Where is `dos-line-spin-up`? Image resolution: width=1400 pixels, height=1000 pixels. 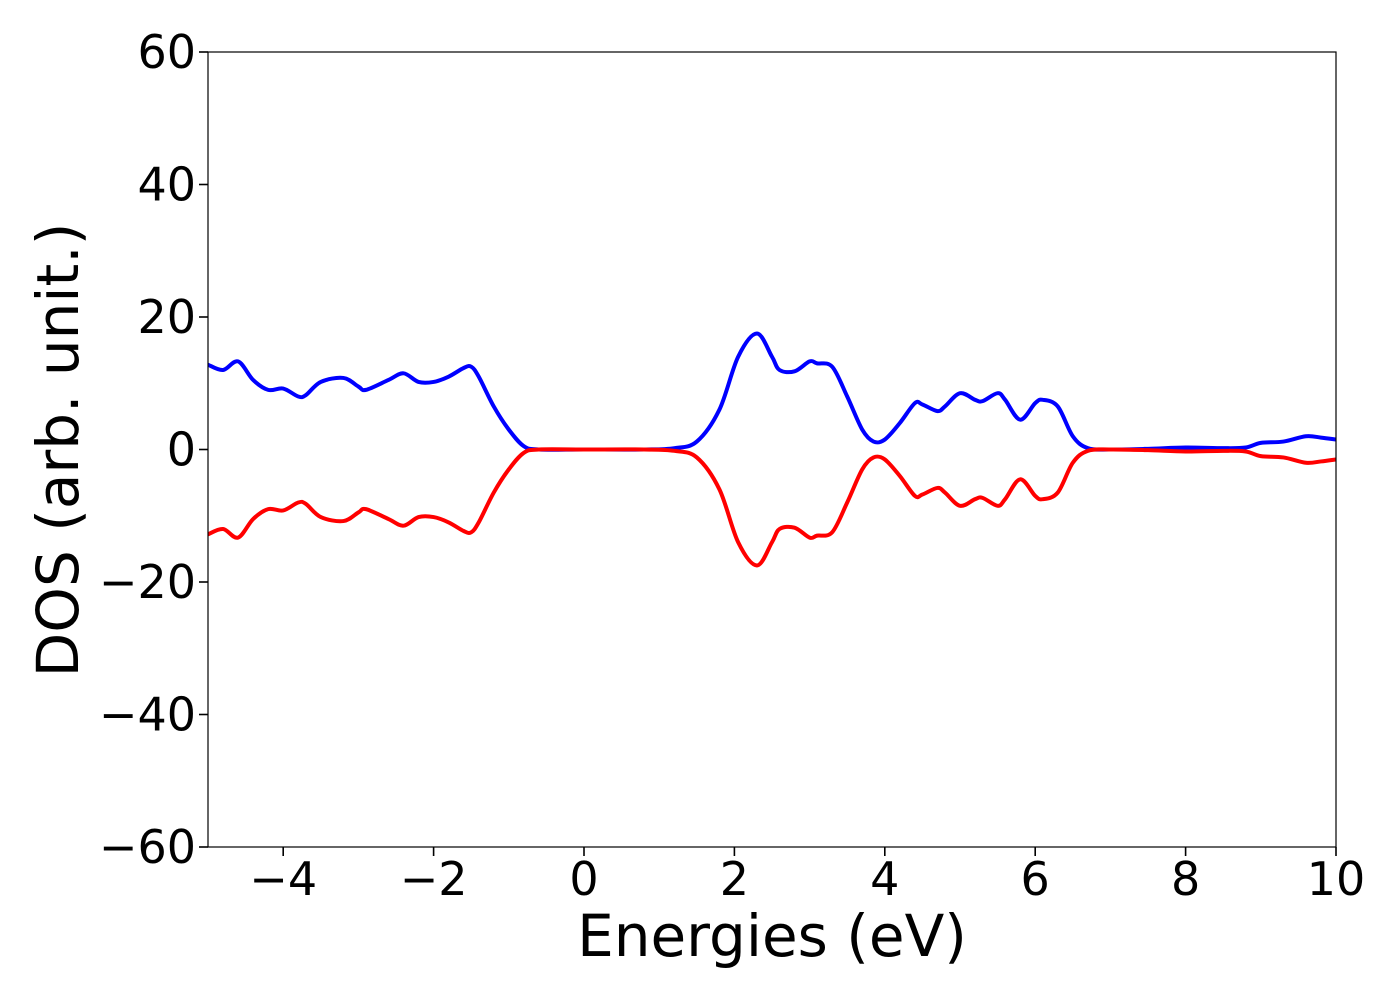
dos-line-spin-up is located at coordinates (772, 391).